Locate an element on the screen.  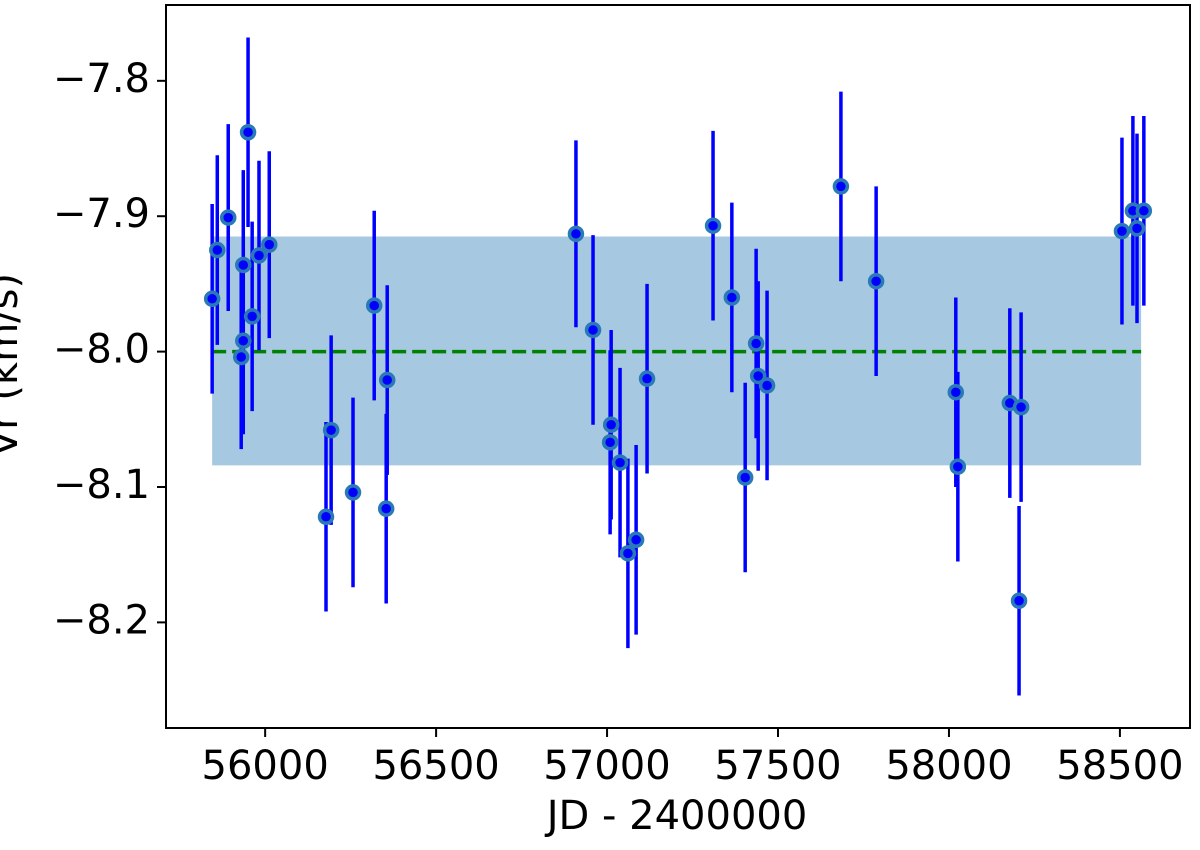
x-tick-label: 57500 is located at coordinates (777, 766).